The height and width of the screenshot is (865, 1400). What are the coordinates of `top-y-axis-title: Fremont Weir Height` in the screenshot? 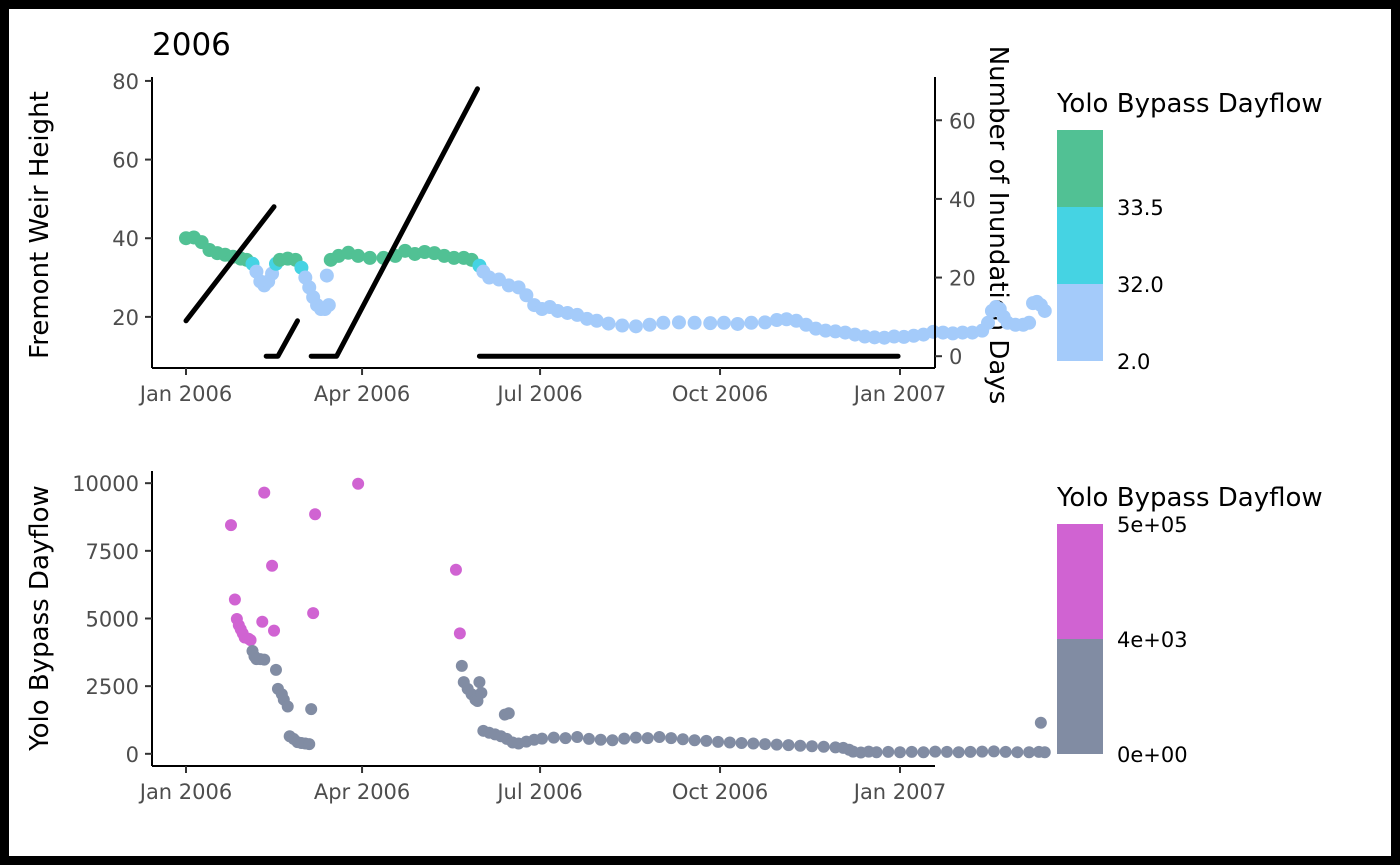 It's located at (40, 225).